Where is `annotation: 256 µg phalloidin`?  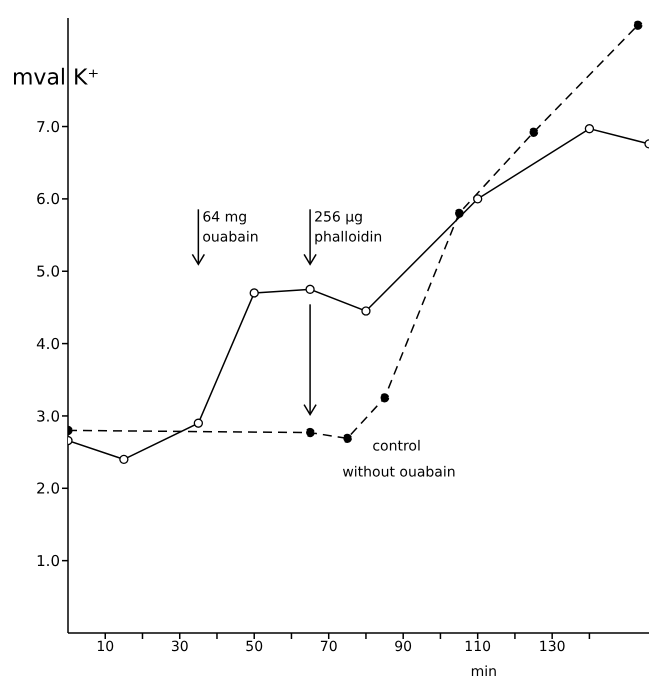 annotation: 256 µg phalloidin is located at coordinates (348, 227).